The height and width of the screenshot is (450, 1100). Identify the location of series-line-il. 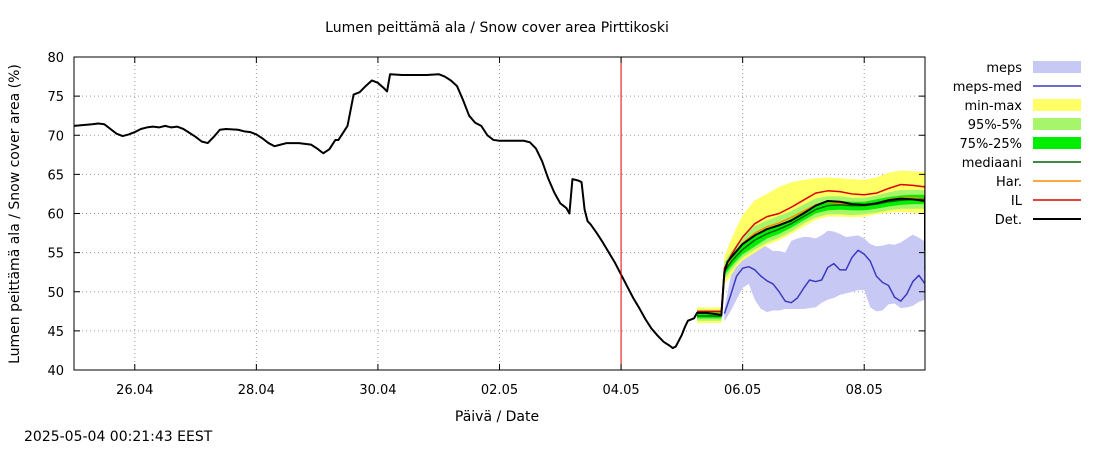
(811, 248).